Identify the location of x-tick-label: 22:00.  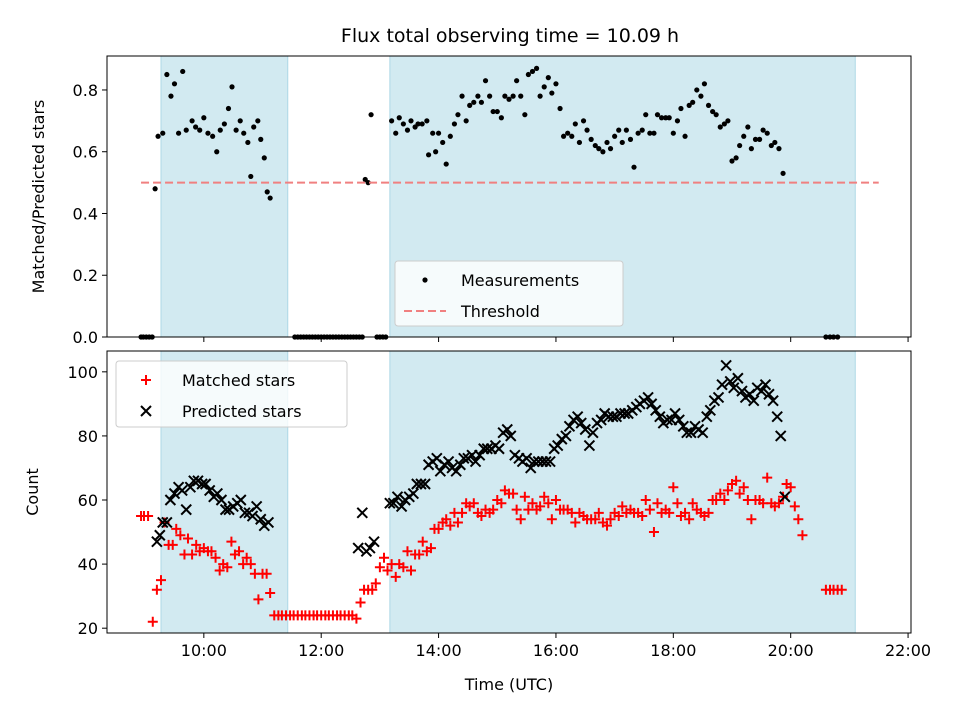
(908, 650).